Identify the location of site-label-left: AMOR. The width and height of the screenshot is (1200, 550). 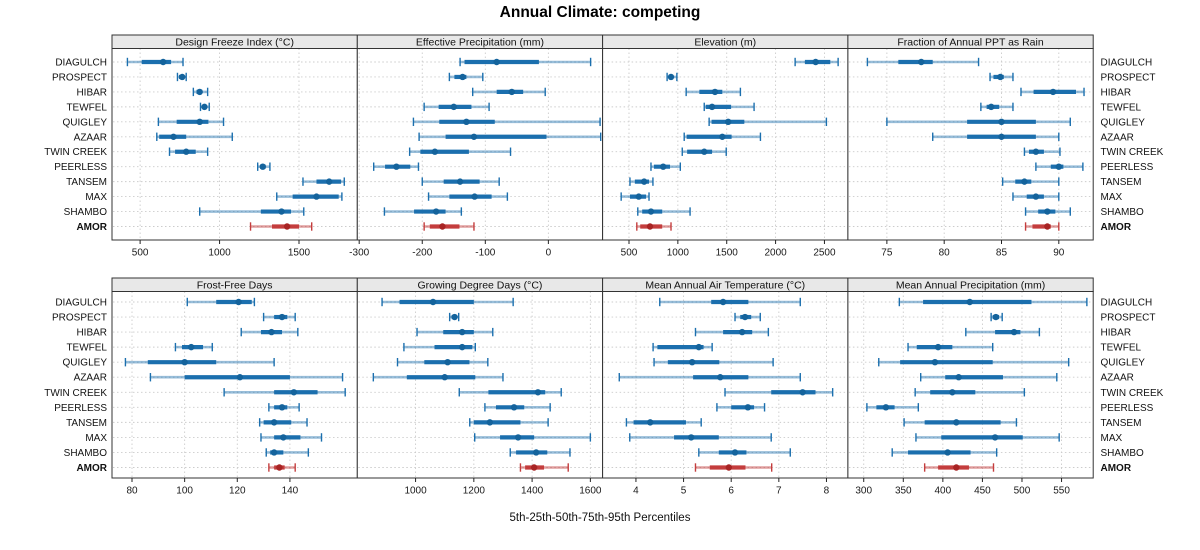
(91, 227).